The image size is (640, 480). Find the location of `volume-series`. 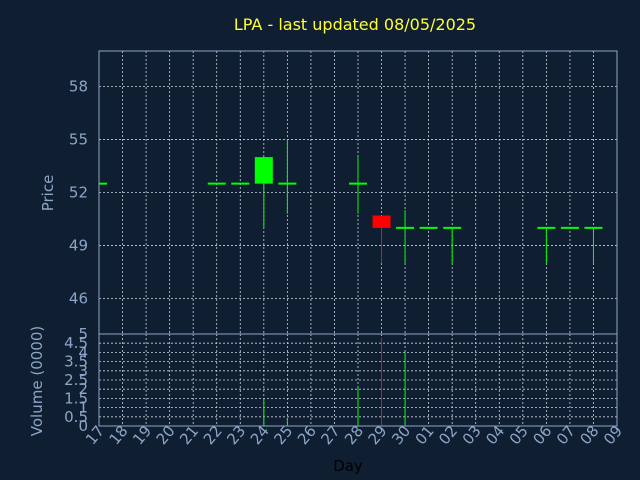

volume-series is located at coordinates (358, 381).